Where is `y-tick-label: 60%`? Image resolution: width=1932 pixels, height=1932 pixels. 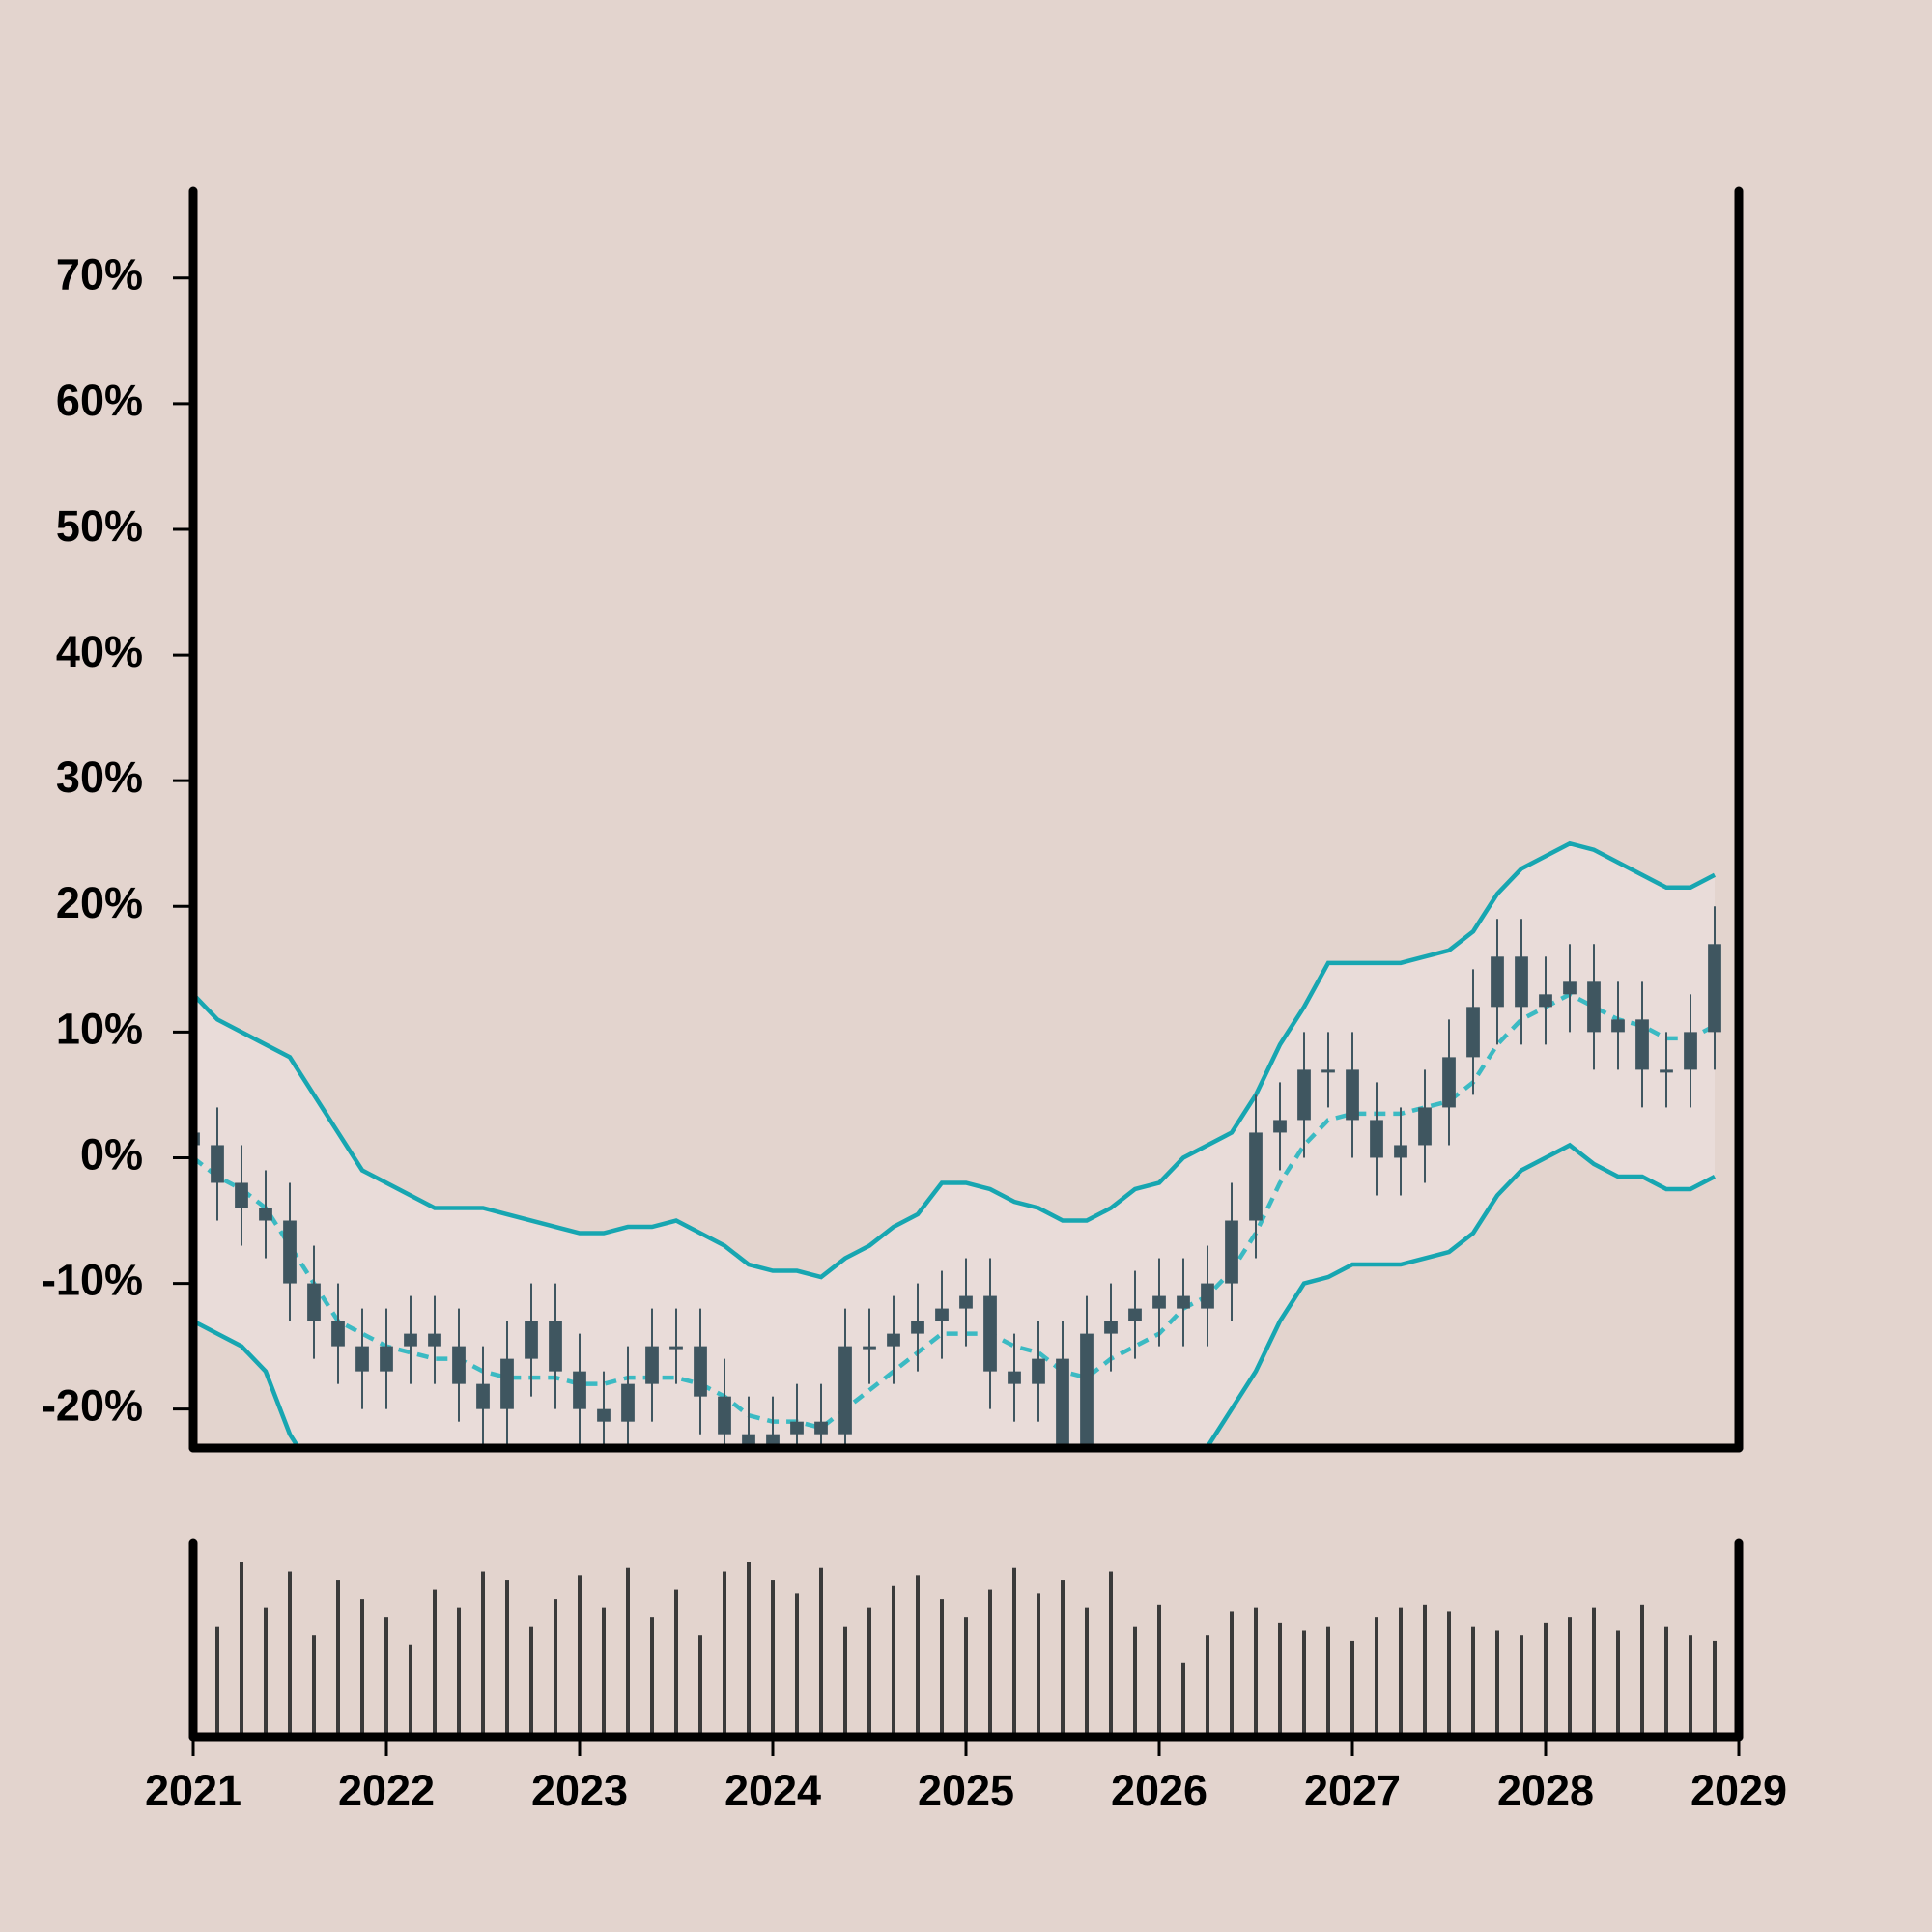
y-tick-label: 60% is located at coordinates (99, 400).